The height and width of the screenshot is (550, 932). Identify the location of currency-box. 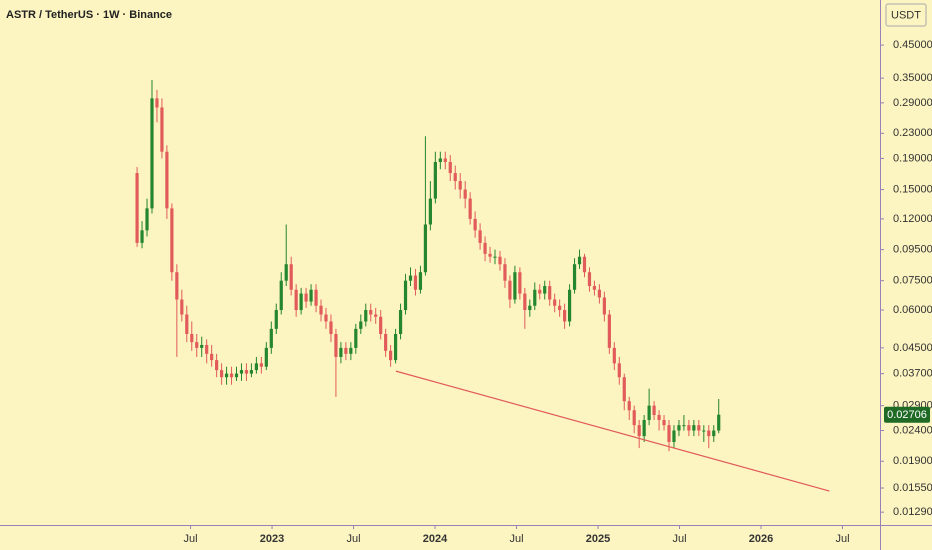
(906, 15).